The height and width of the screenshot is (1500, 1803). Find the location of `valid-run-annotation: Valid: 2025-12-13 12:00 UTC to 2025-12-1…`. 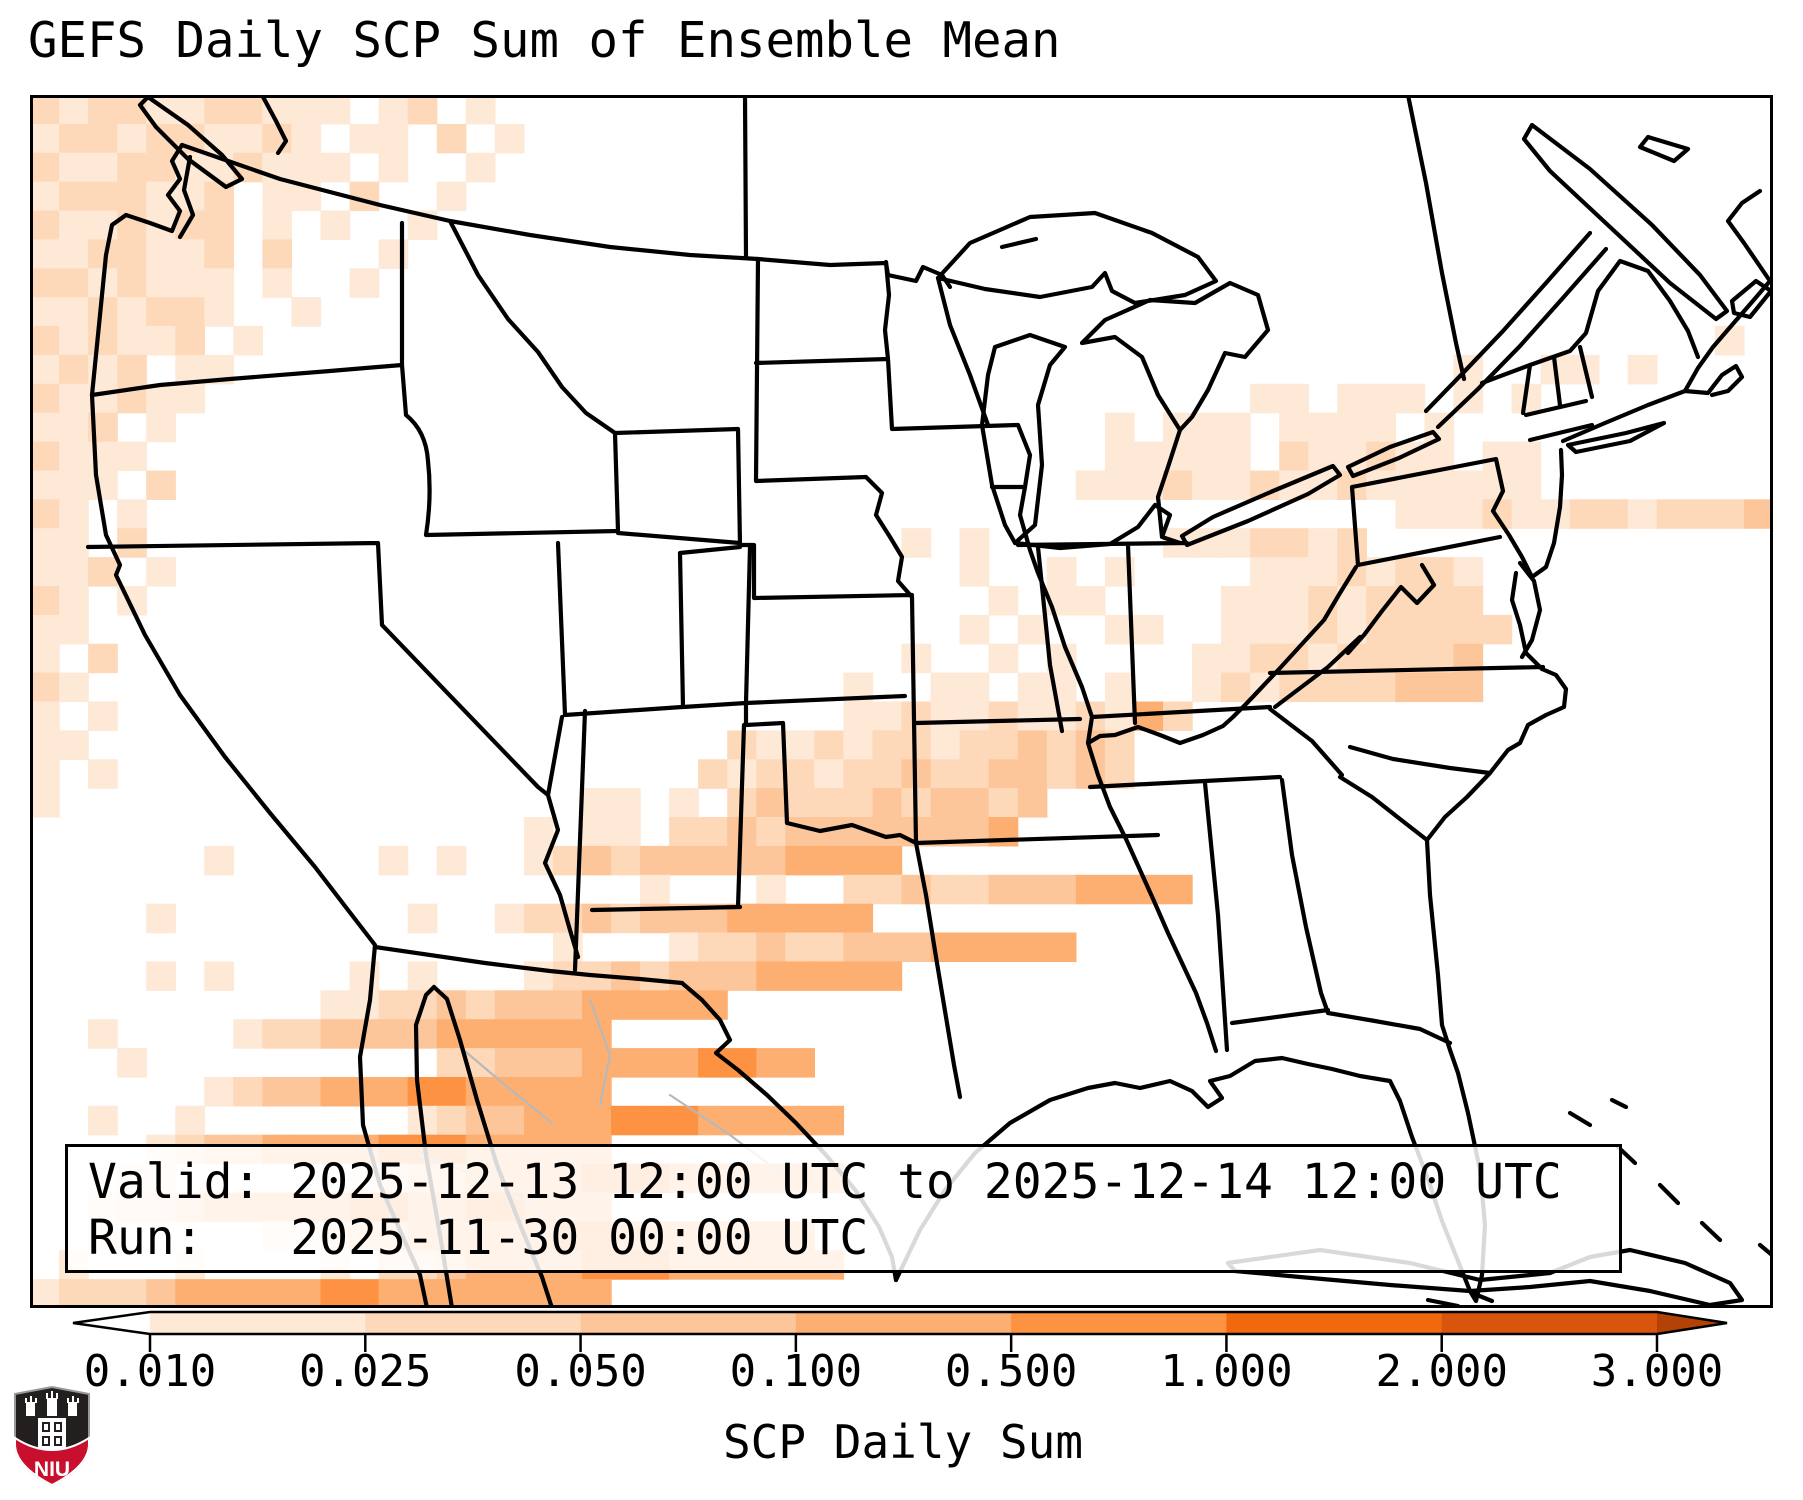

valid-run-annotation: Valid: 2025-12-13 12:00 UTC to 2025-12-1… is located at coordinates (843, 1208).